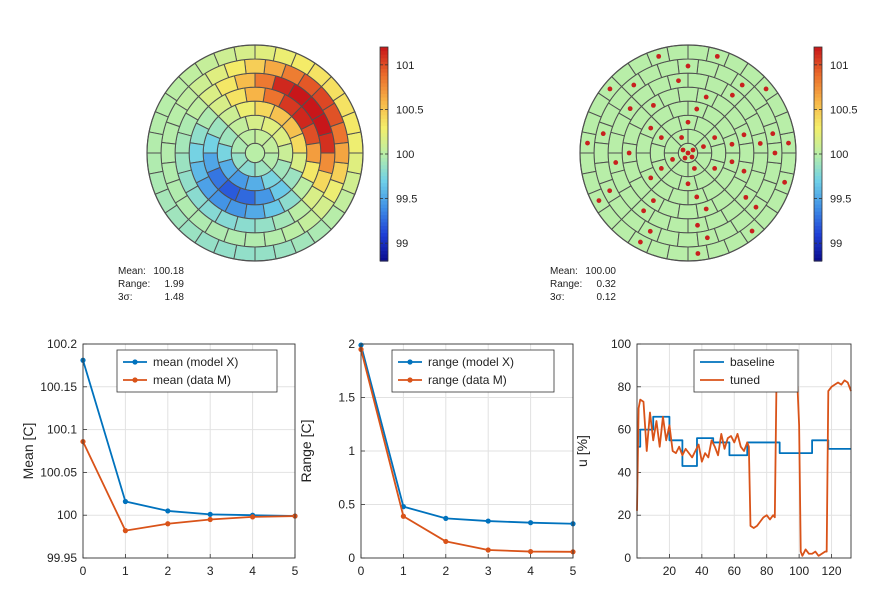 This screenshot has height=591, width=880. What do you see at coordinates (607, 297) in the screenshot?
I see `stat-value: 0.12` at bounding box center [607, 297].